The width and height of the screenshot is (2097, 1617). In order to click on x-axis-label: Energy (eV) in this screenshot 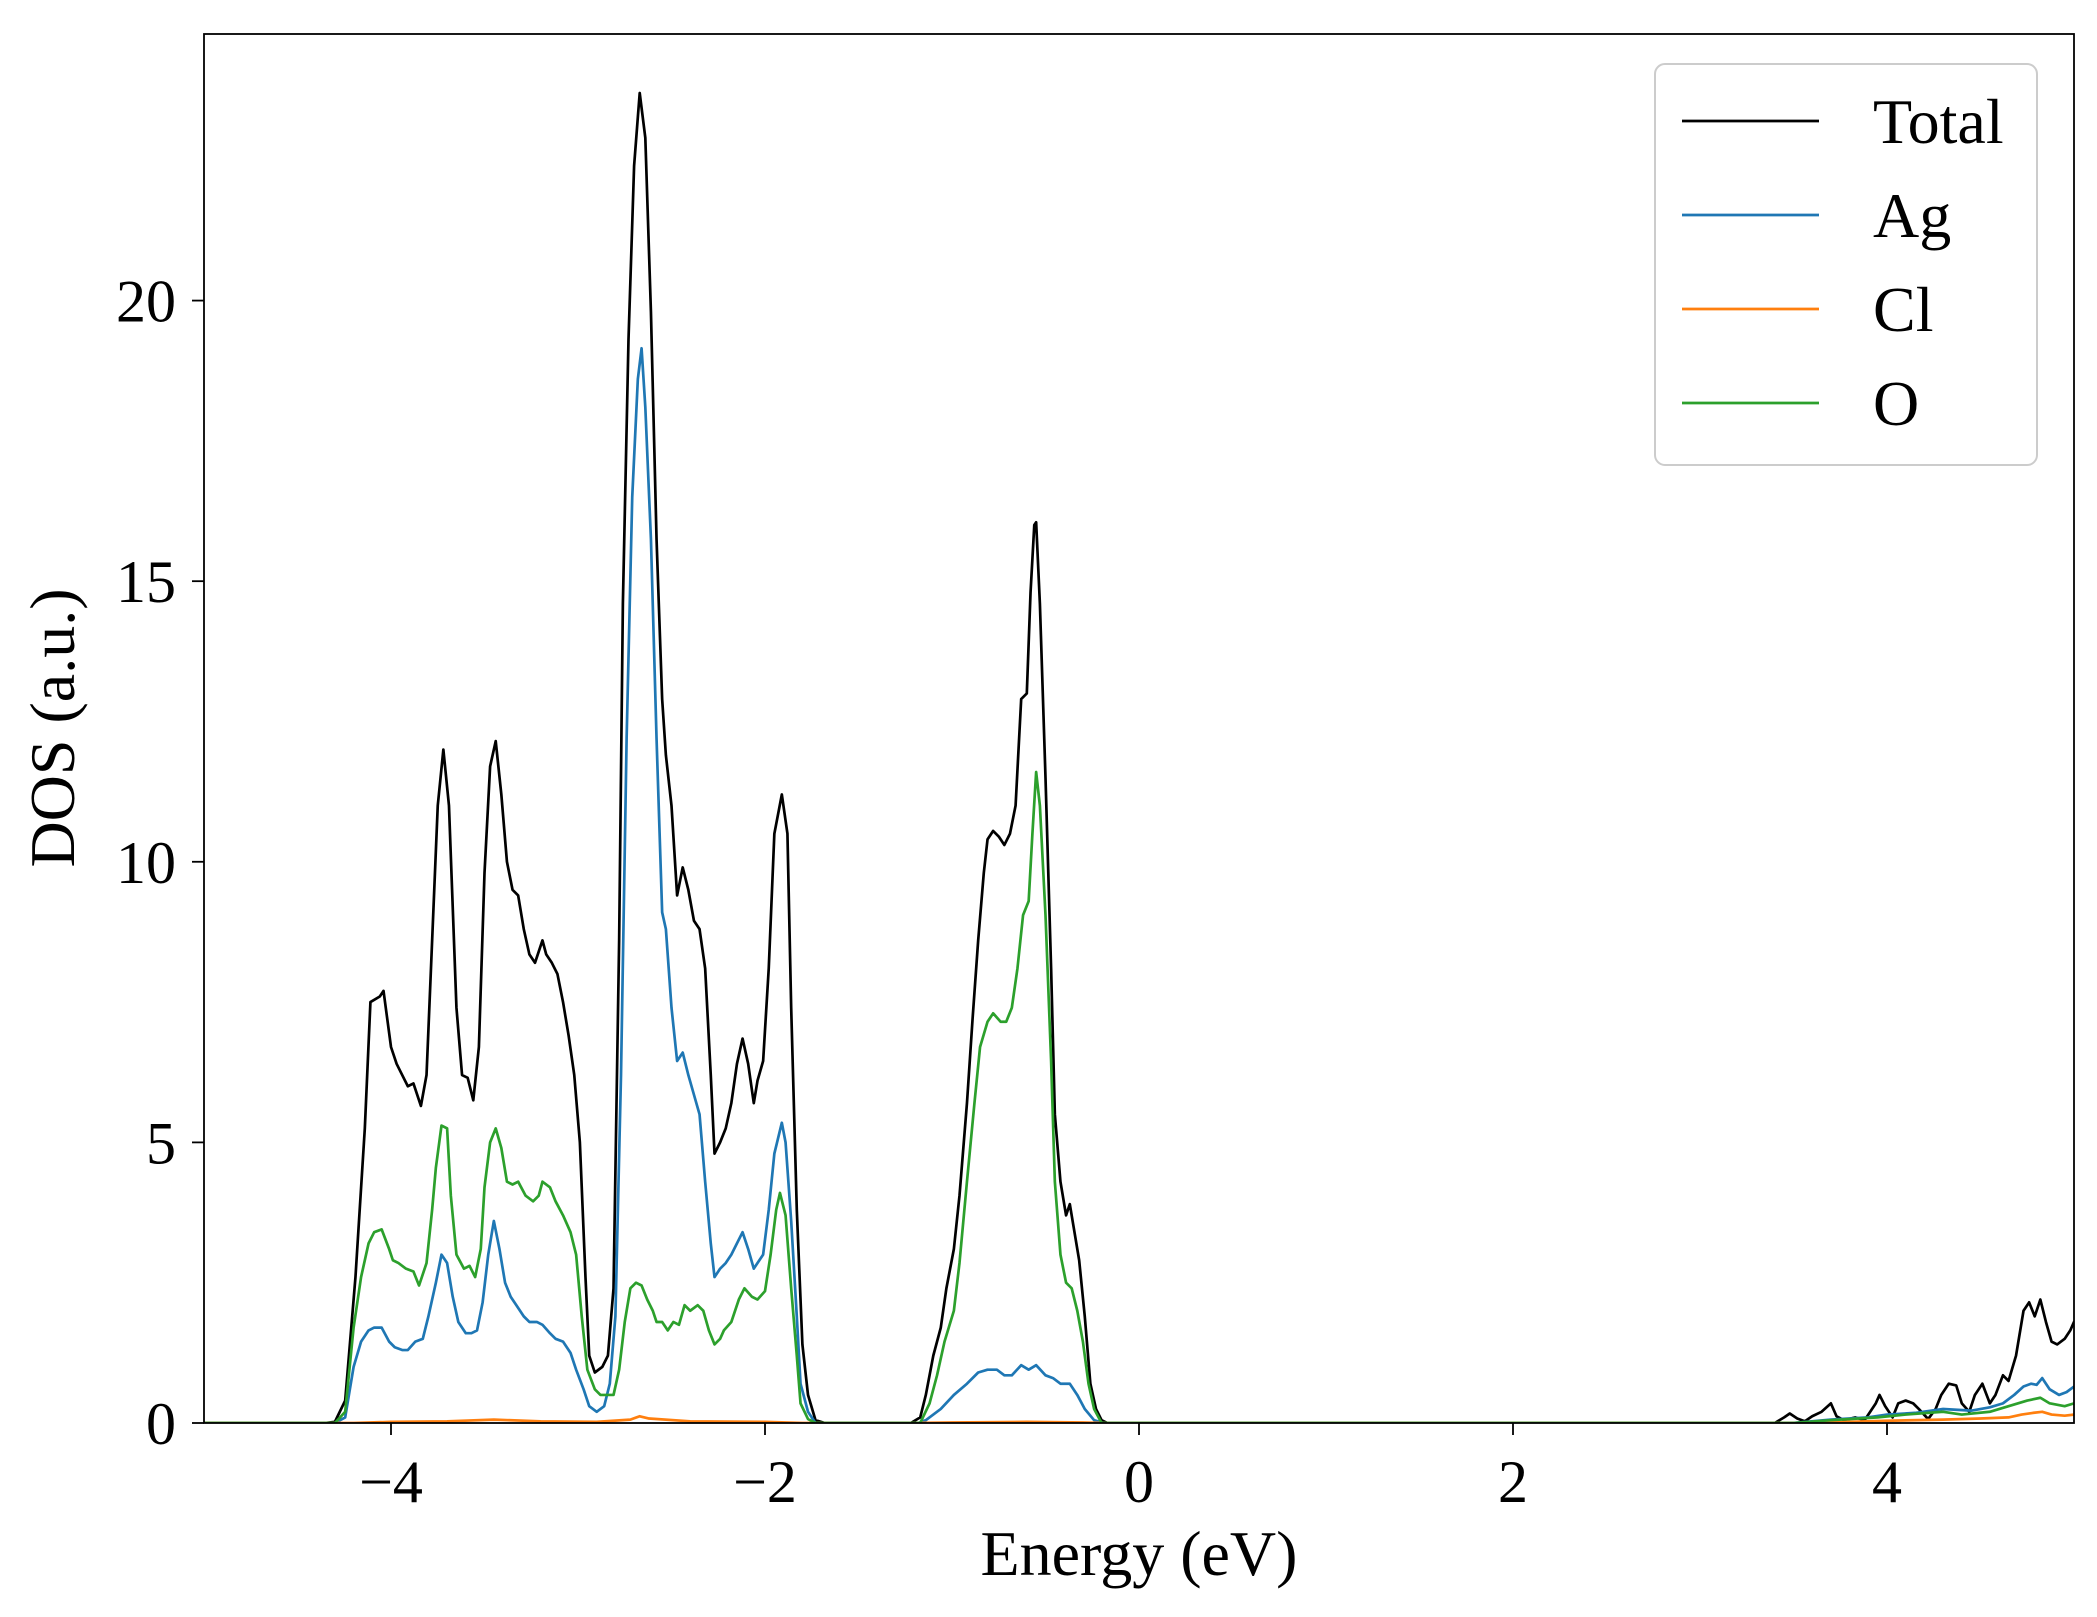, I will do `click(1139, 1553)`.